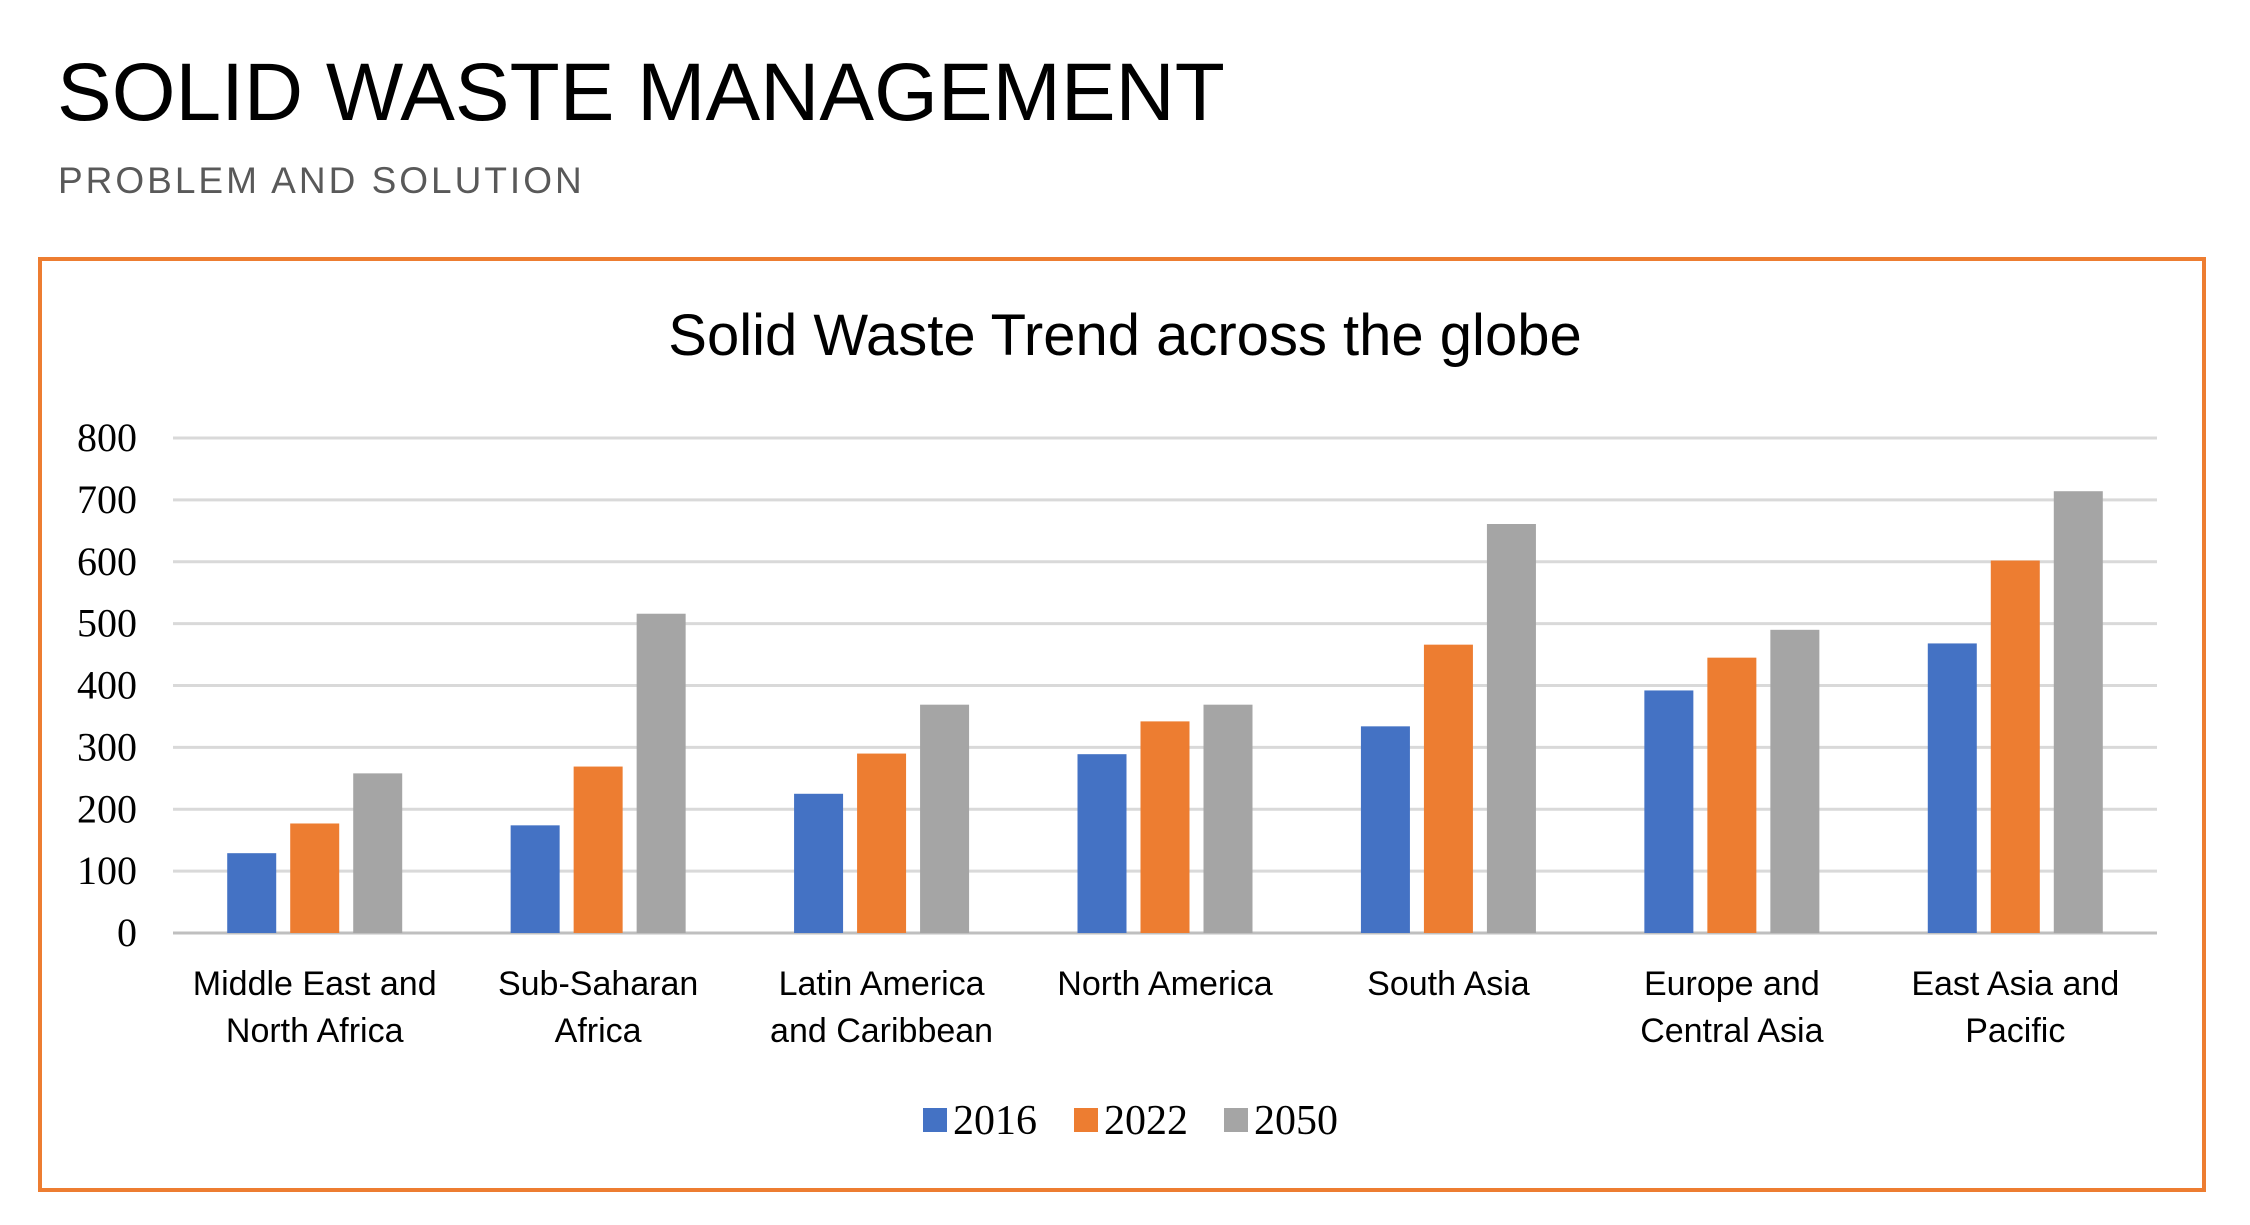 The width and height of the screenshot is (2250, 1225). Describe the element at coordinates (1236, 1120) in the screenshot. I see `legend-swatch-2050` at that location.